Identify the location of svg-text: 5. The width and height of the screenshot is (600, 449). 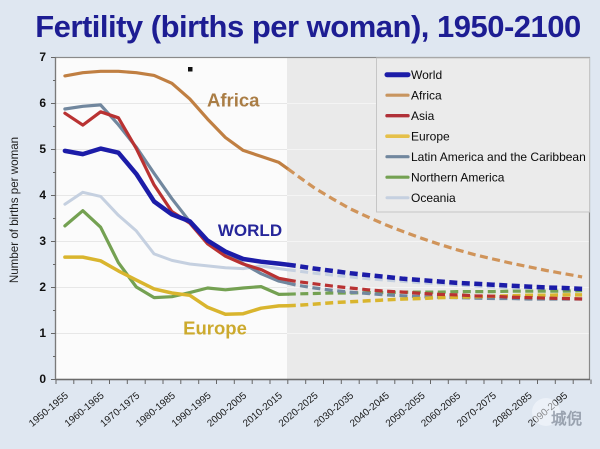
(42, 149).